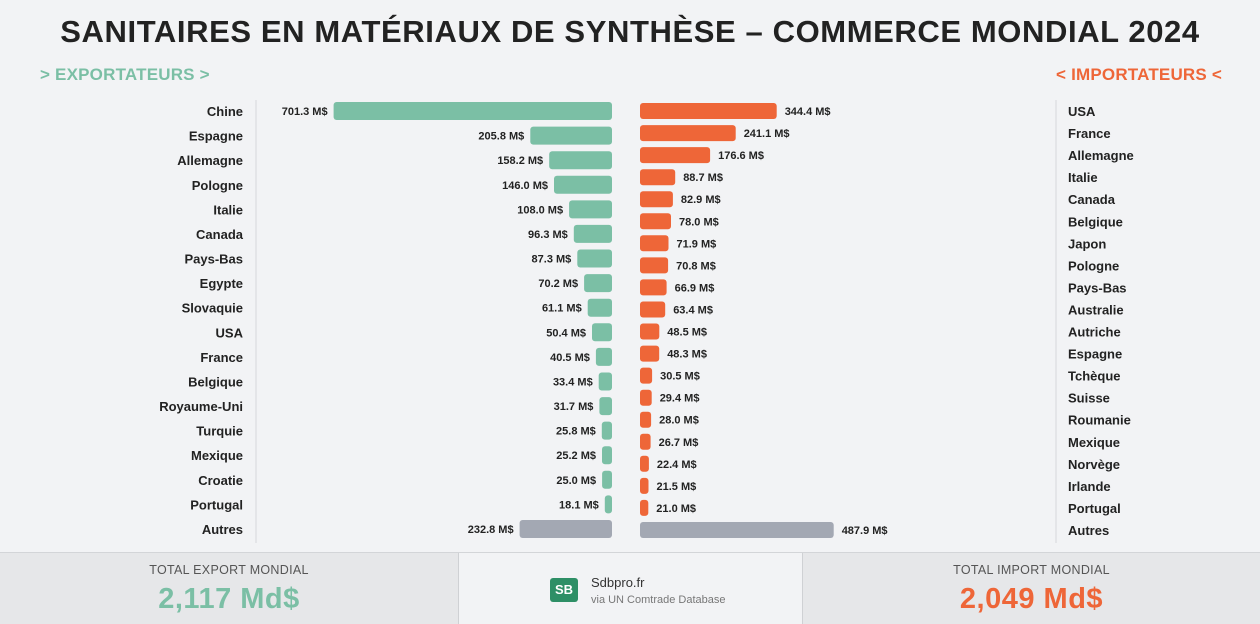  Describe the element at coordinates (220, 480) in the screenshot. I see `export-country-label: Croatie` at that location.